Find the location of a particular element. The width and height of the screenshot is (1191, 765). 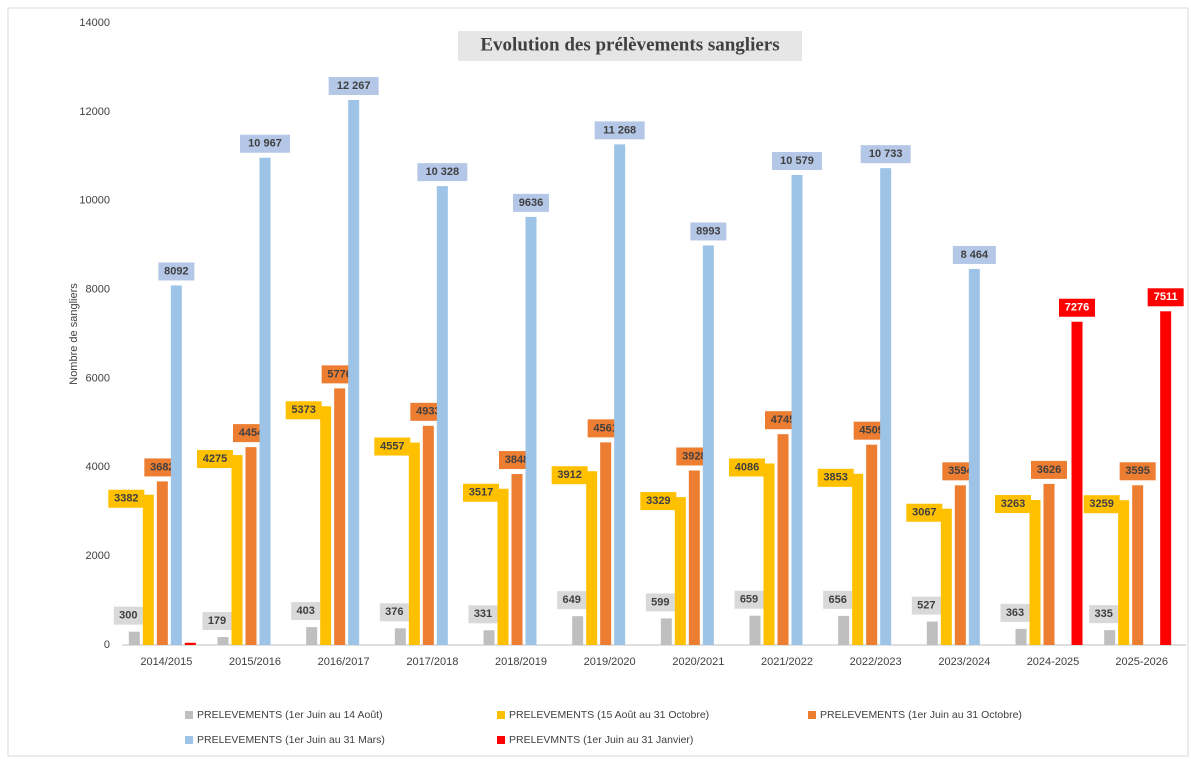

data-label-text: 649 is located at coordinates (571, 600).